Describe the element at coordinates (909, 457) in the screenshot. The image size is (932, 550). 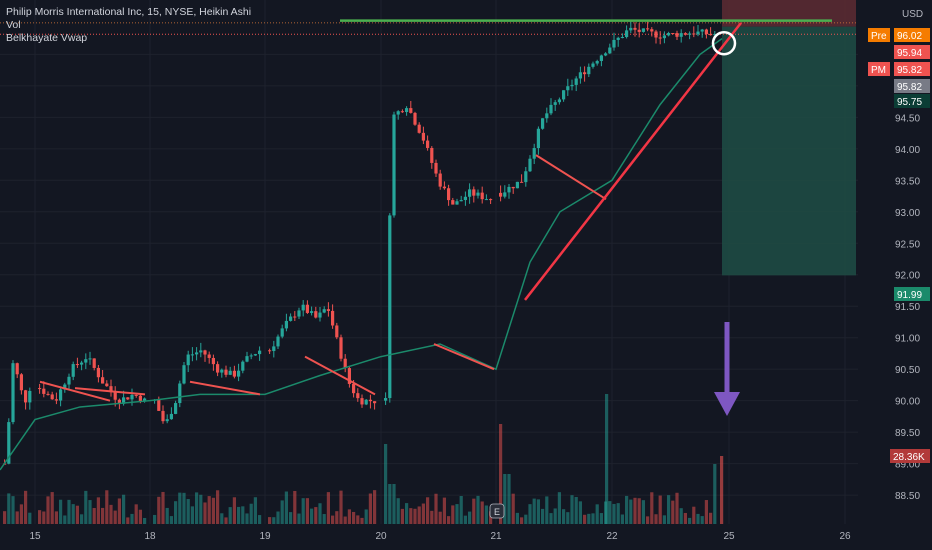
I see `volume-value-tag-text: 28.36K` at that location.